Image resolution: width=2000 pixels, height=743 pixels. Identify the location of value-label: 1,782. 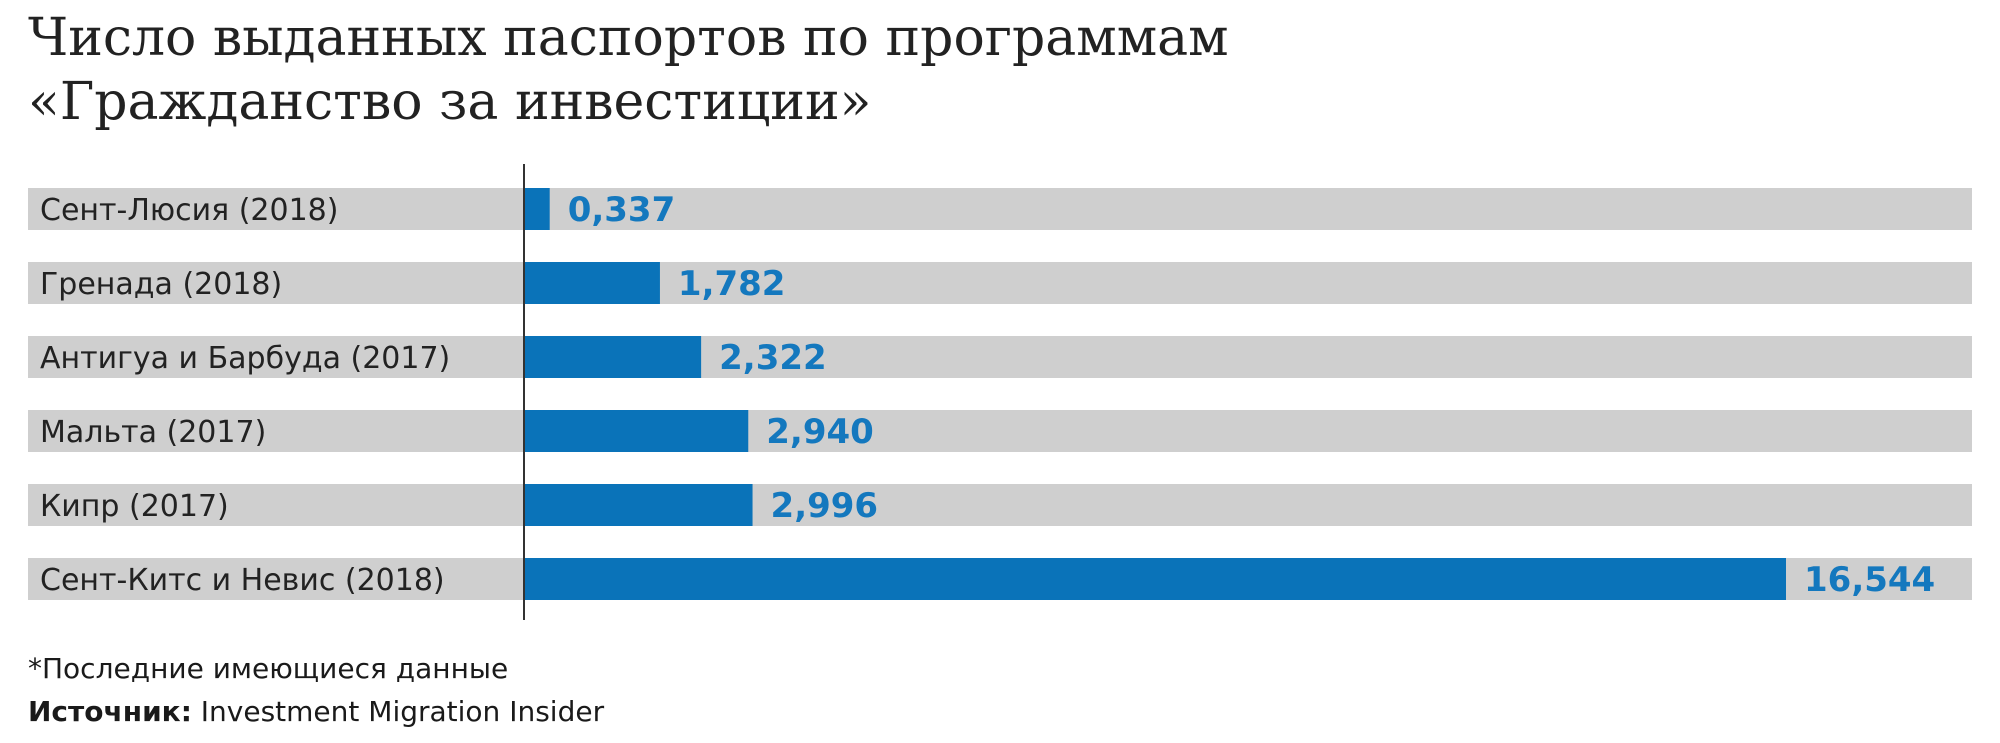
(732, 284).